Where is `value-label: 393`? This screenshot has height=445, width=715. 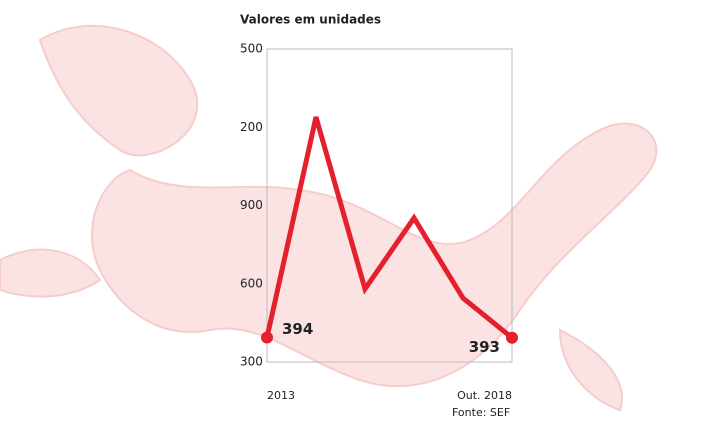
value-label: 393 is located at coordinates (484, 347).